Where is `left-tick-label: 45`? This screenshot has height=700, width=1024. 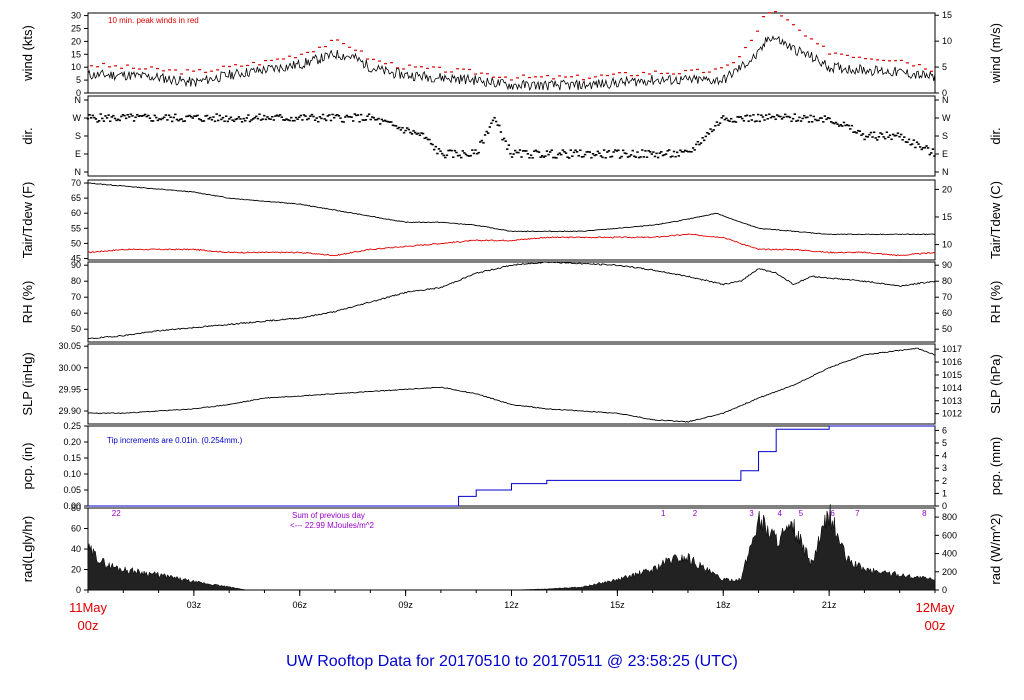
left-tick-label: 45 is located at coordinates (76, 258).